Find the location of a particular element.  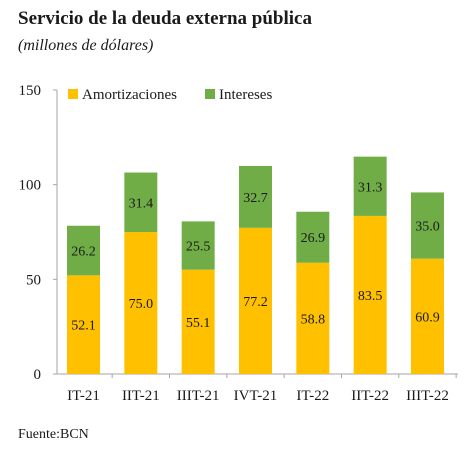

data-label-intereses: 35.0 is located at coordinates (427, 227).